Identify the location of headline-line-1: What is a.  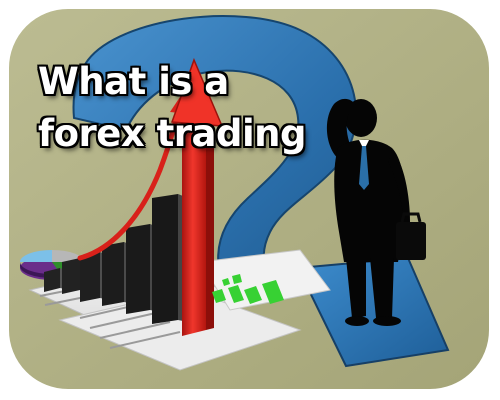
(133, 81).